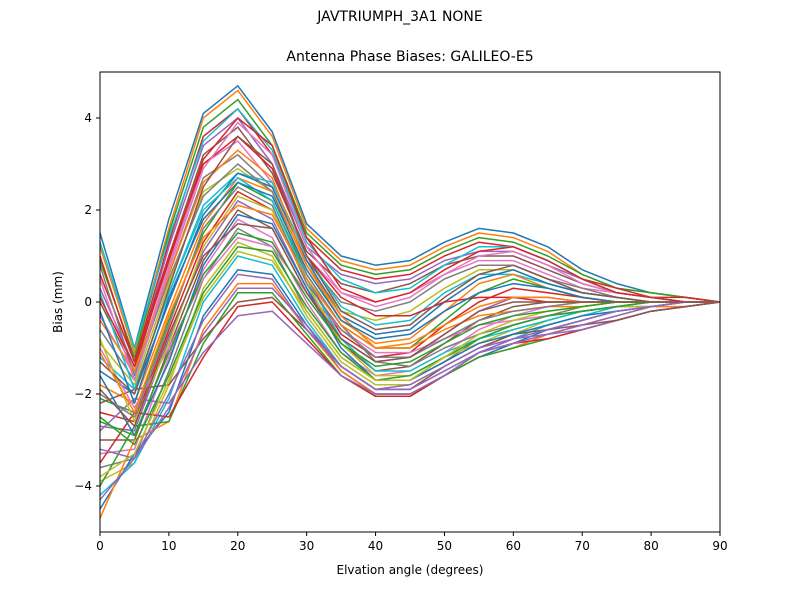 The width and height of the screenshot is (800, 600). What do you see at coordinates (88, 118) in the screenshot?
I see `y-tick-label: 4` at bounding box center [88, 118].